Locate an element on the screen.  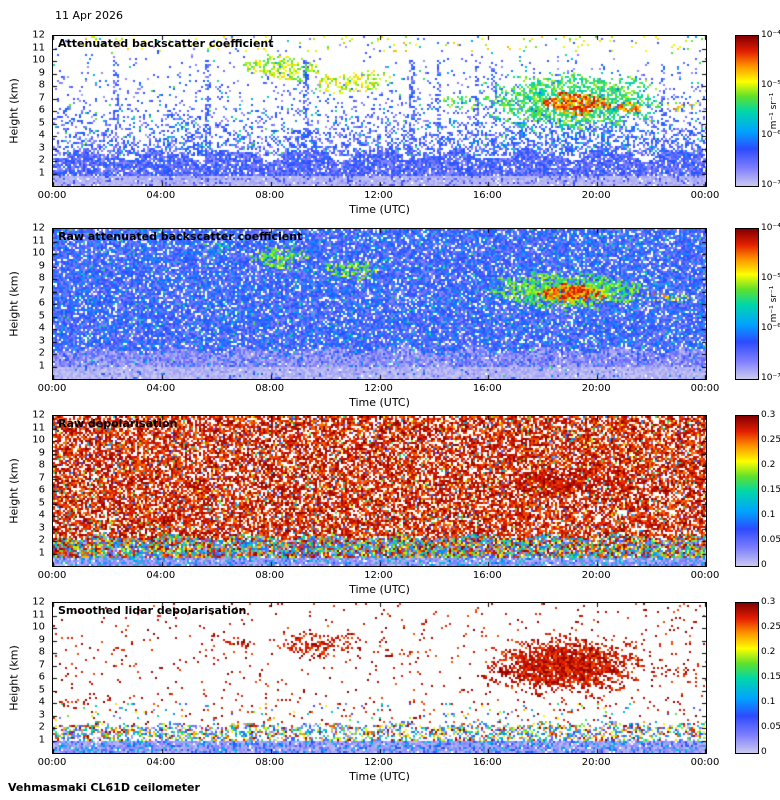
colorbar-tick-label: 0.2 is located at coordinates (768, 651).